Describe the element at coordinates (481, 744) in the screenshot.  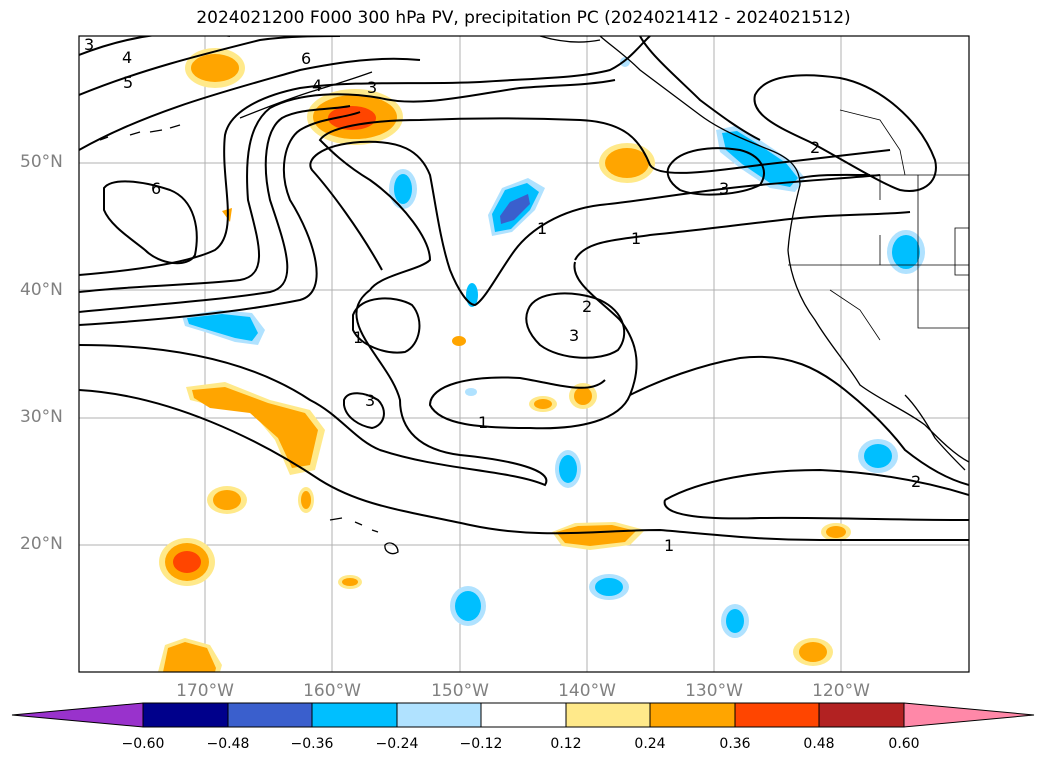
I see `colorbar-tick-label: −0.12` at that location.